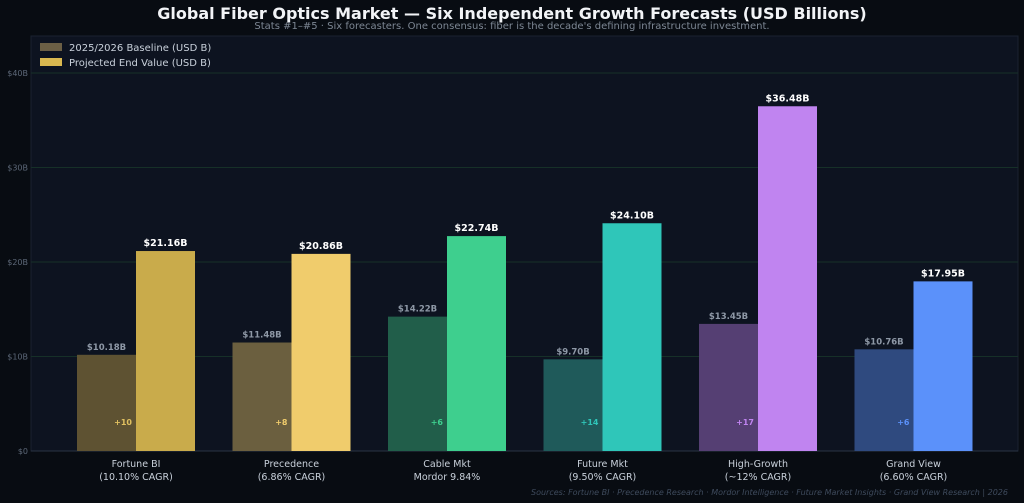 The width and height of the screenshot is (1024, 503). Describe the element at coordinates (17, 73) in the screenshot. I see `y-tick-label: $40B` at that location.